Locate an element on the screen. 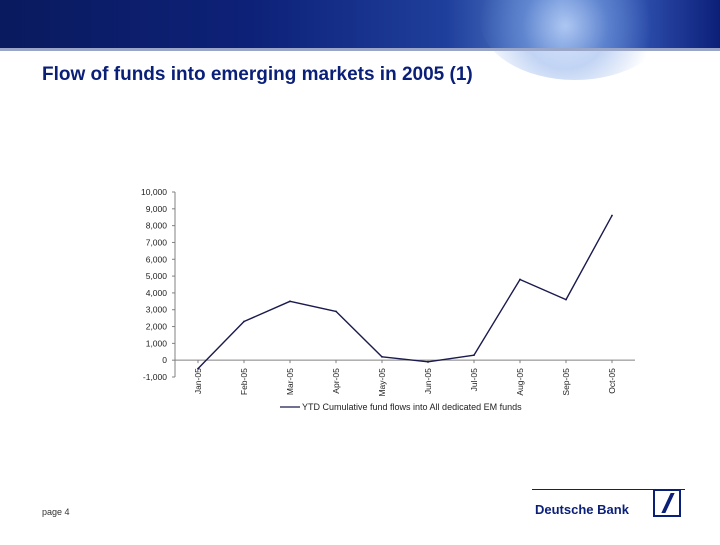  footer-rule is located at coordinates (608, 489).